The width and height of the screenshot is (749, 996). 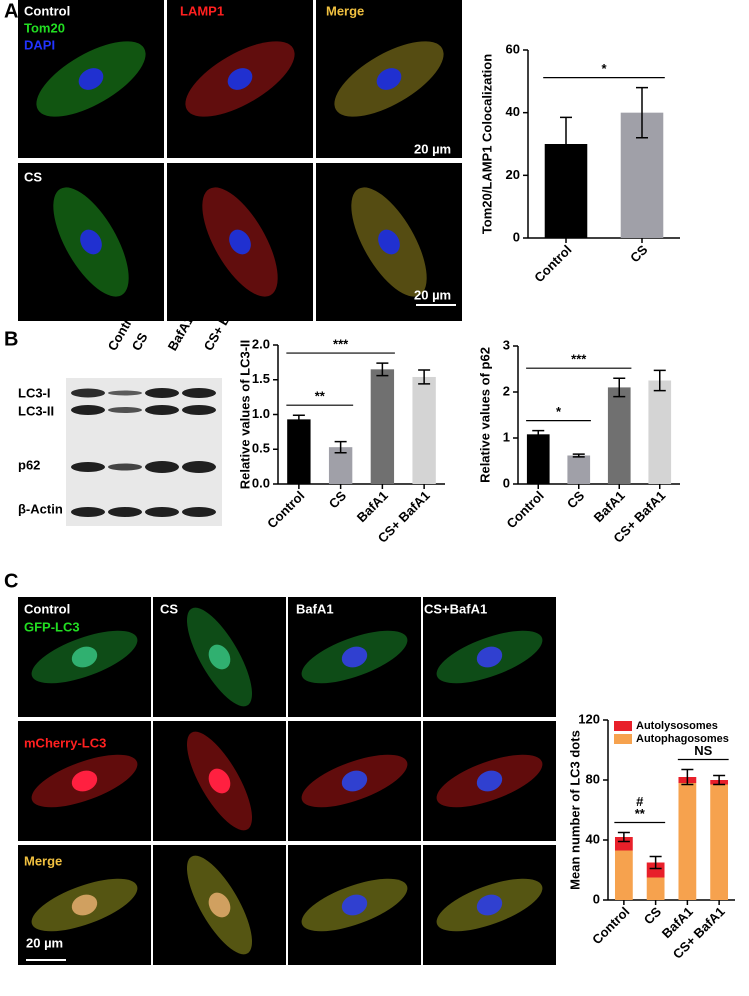 I want to click on y-tick-label: 1.0, so click(x=261, y=413).